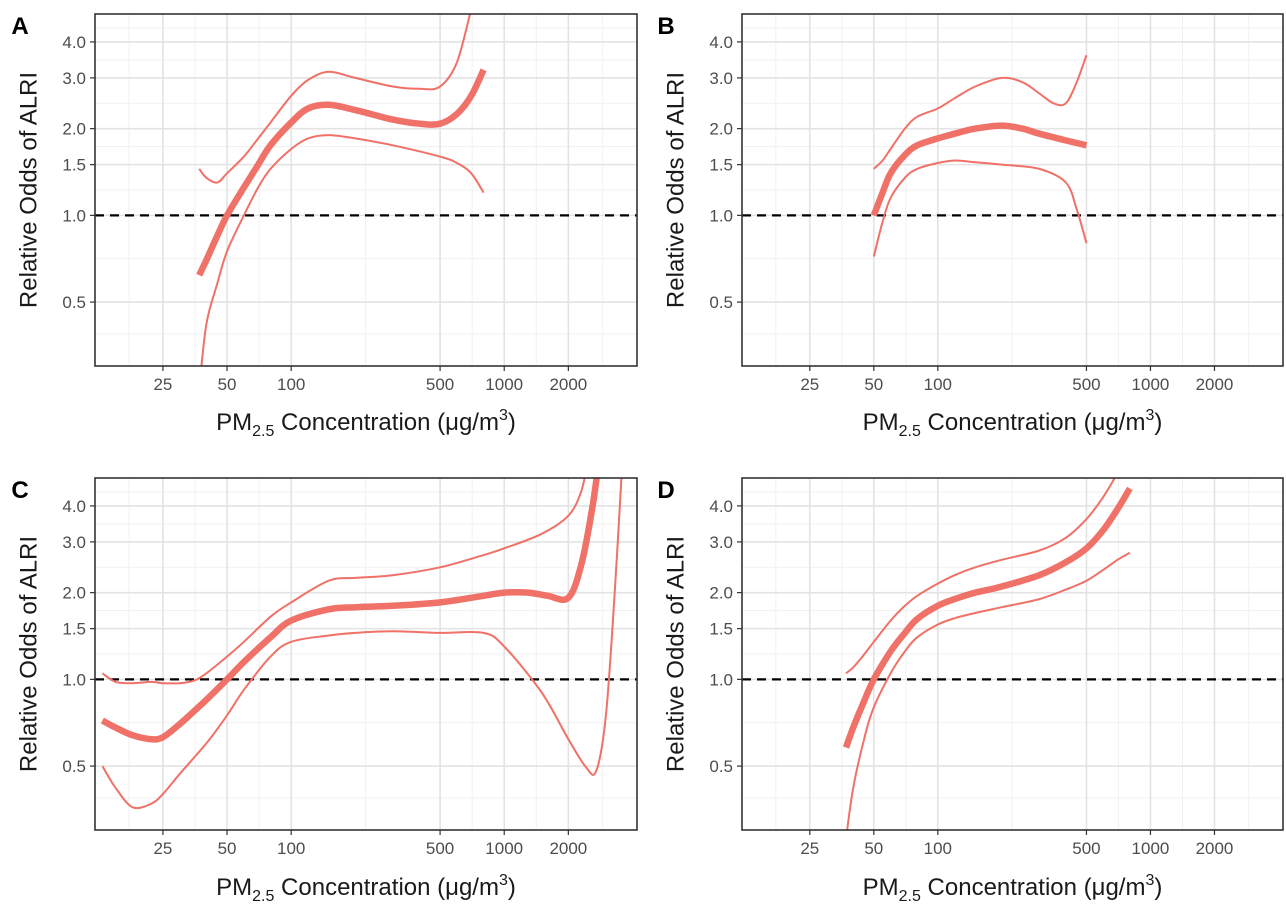 Image resolution: width=1286 pixels, height=912 pixels. Describe the element at coordinates (665, 26) in the screenshot. I see `panel-label: B` at that location.